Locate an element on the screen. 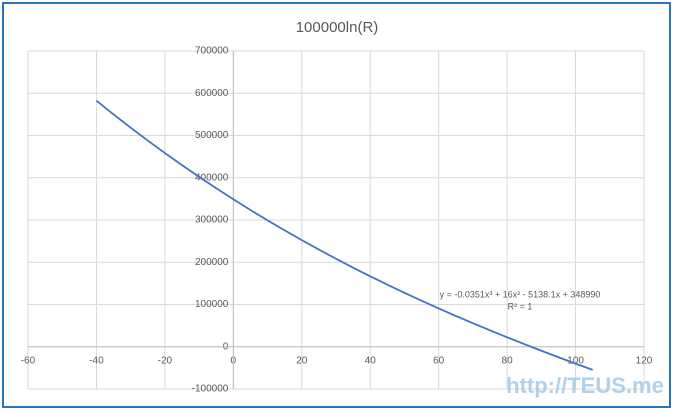 The width and height of the screenshot is (674, 412). y-tick-label: 400000 is located at coordinates (212, 177).